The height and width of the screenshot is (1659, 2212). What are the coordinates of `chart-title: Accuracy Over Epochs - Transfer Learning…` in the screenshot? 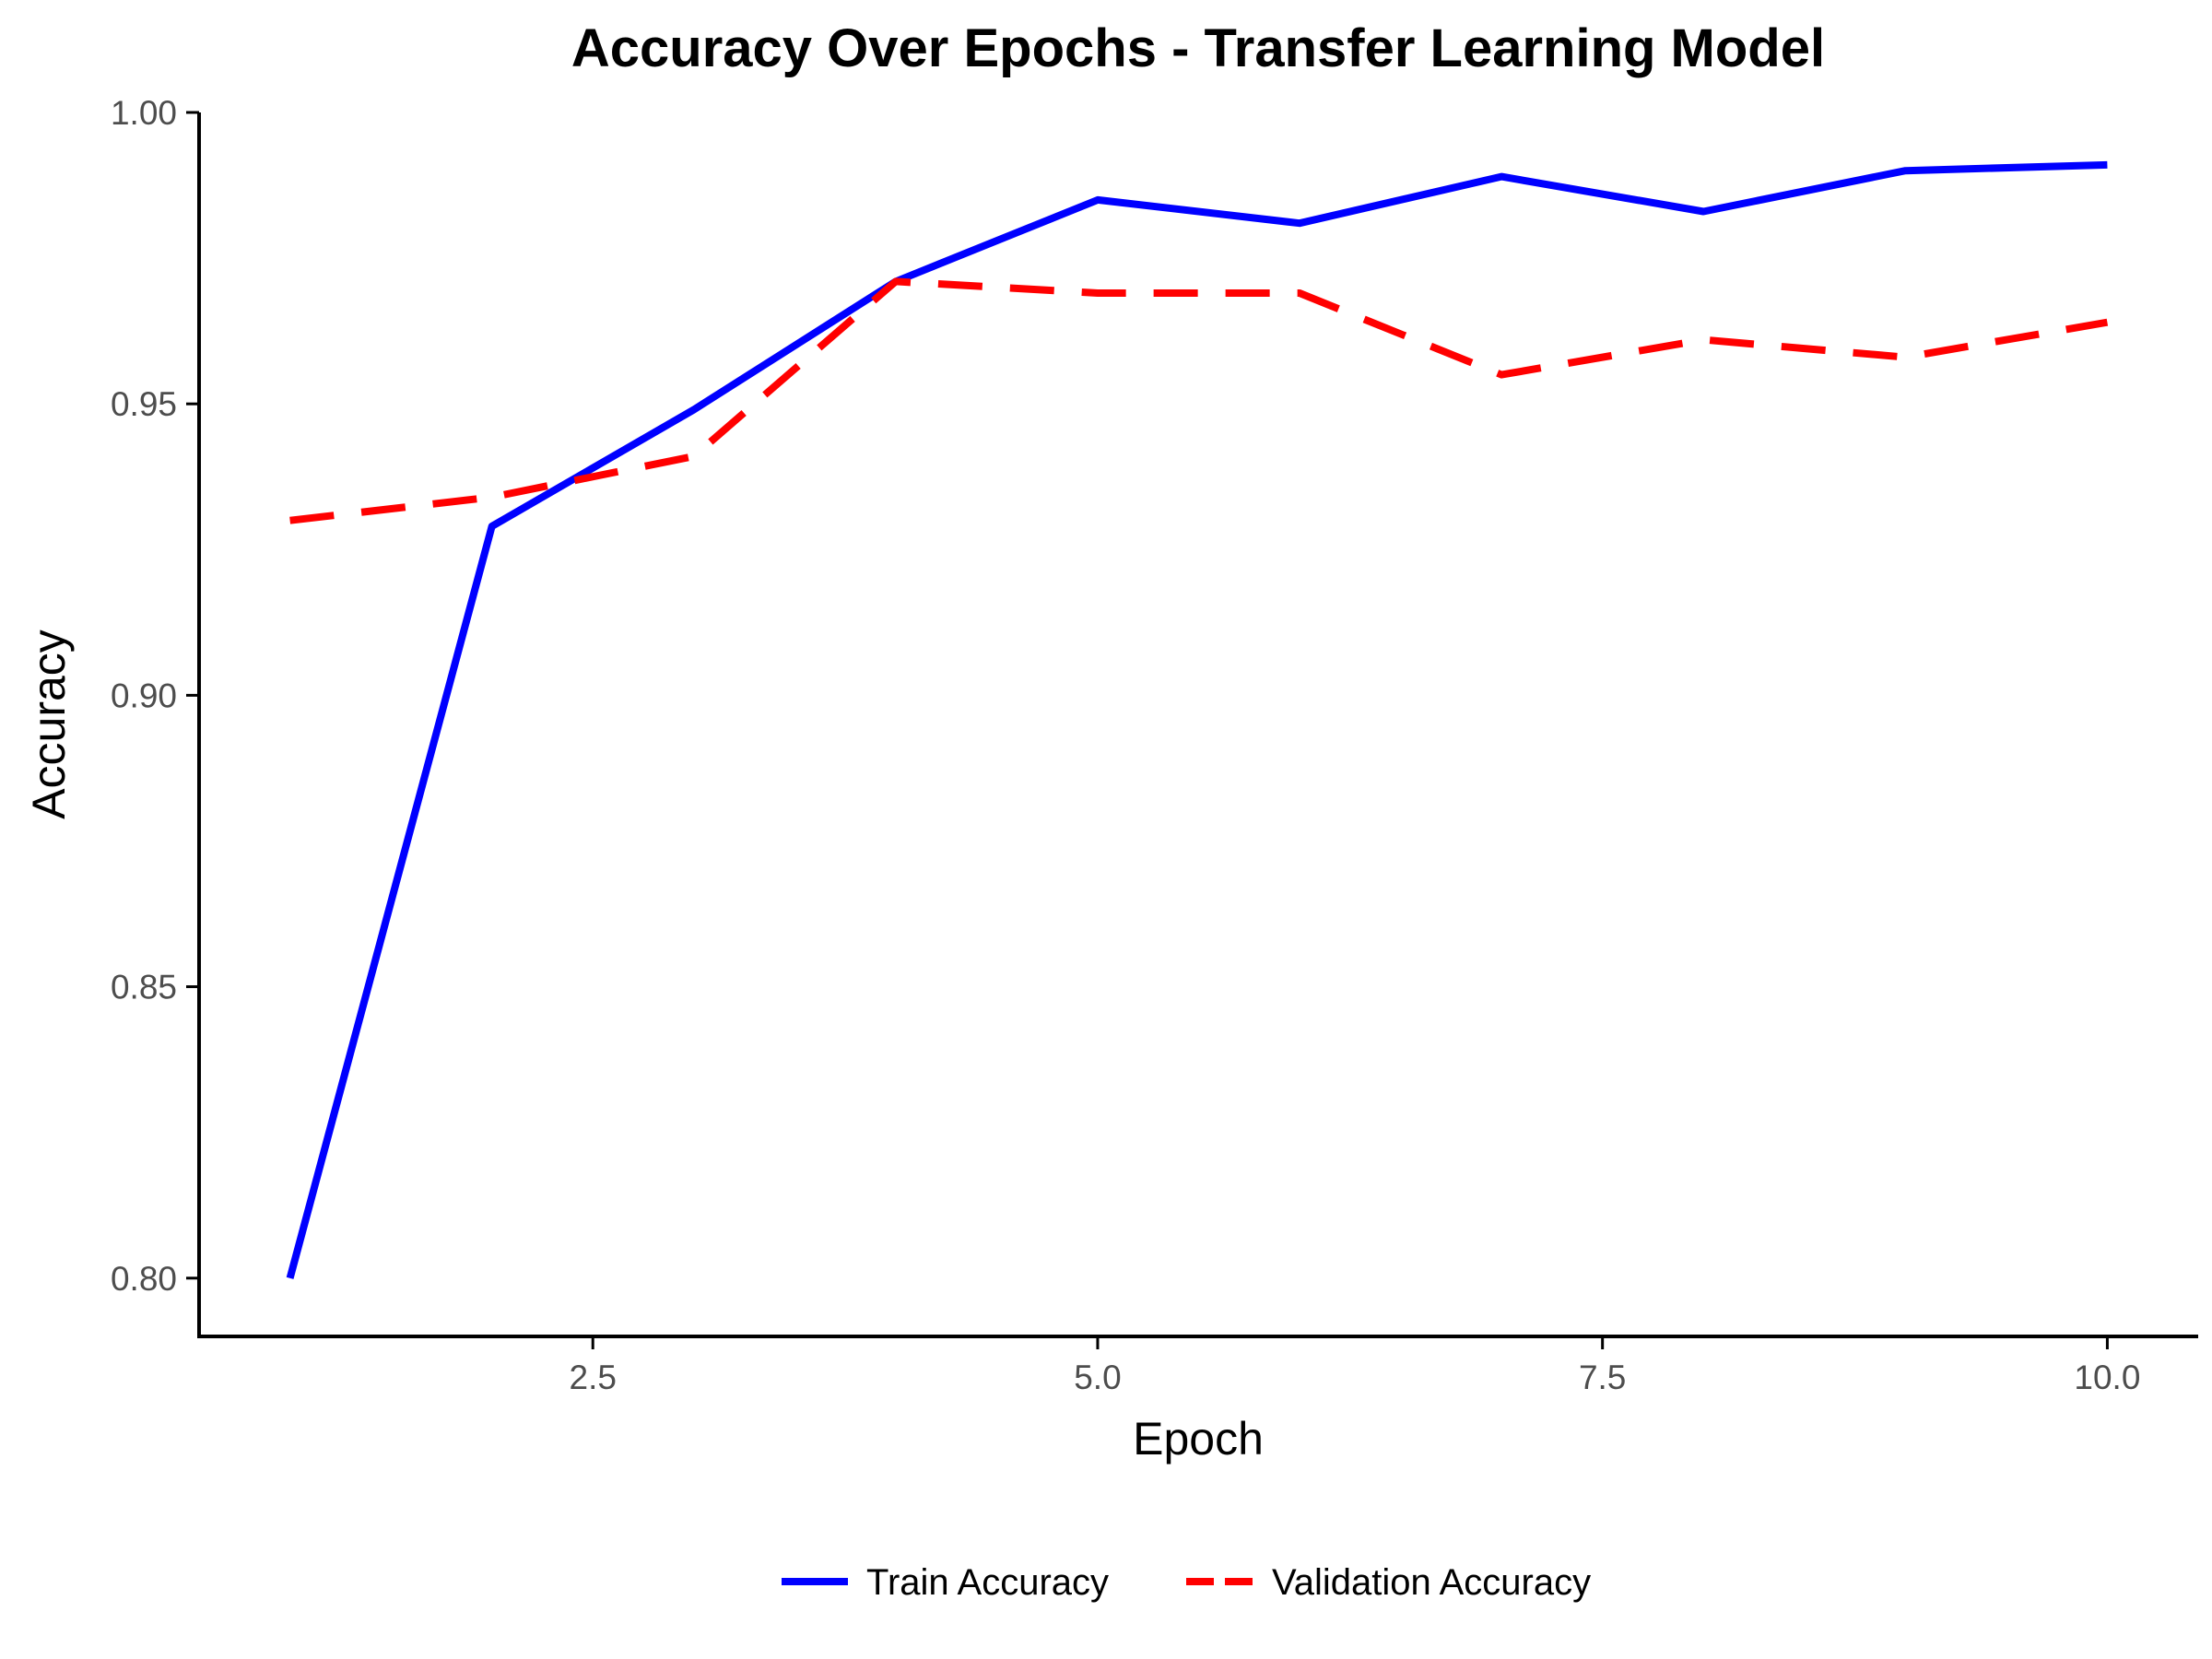 It's located at (1198, 48).